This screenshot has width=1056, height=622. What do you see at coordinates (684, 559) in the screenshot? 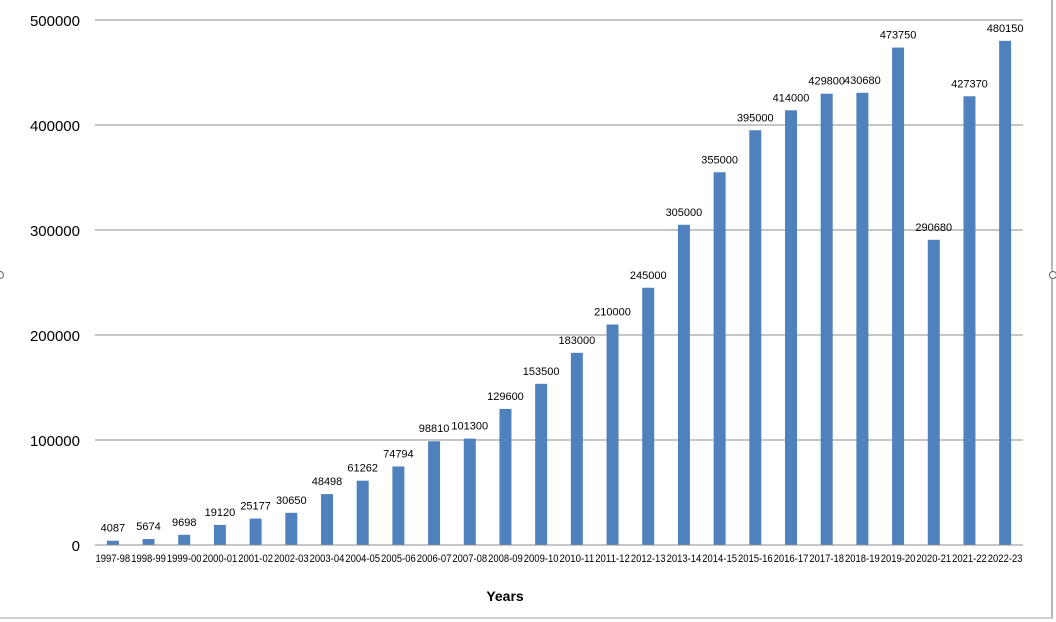
I see `x-tick-label: 2013-14` at bounding box center [684, 559].